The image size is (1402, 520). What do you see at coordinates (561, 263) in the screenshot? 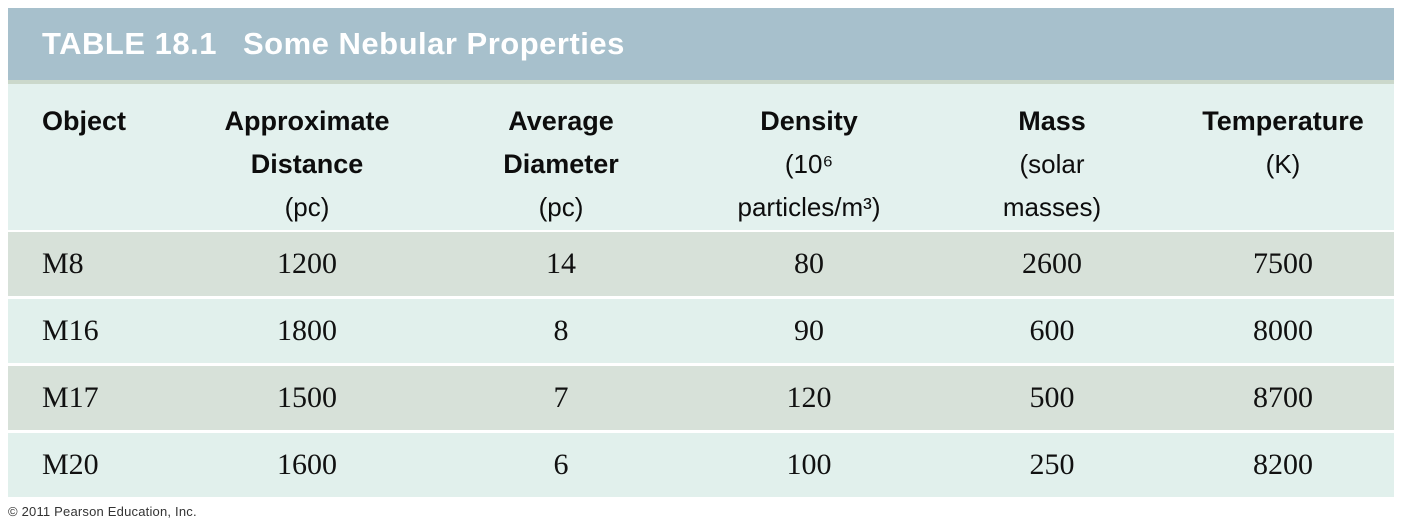
I see `cell-diameter: 14` at bounding box center [561, 263].